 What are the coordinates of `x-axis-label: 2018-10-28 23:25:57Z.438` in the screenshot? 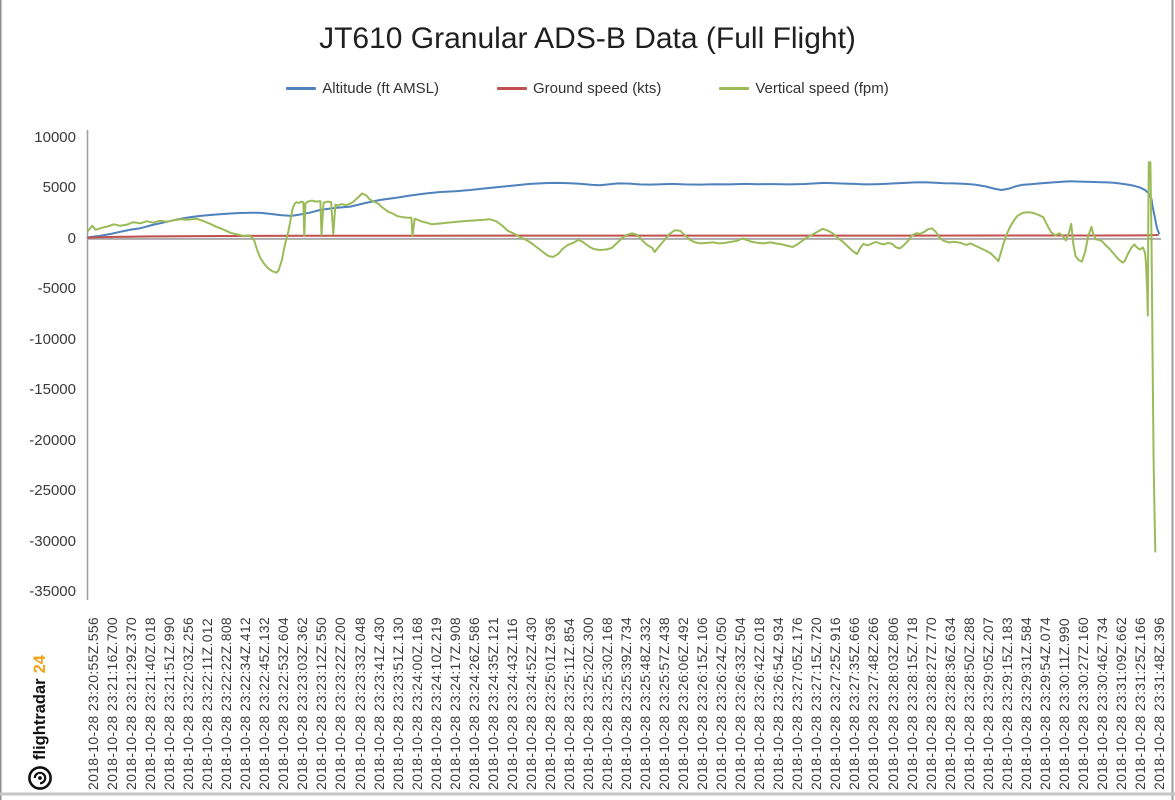 It's located at (664, 703).